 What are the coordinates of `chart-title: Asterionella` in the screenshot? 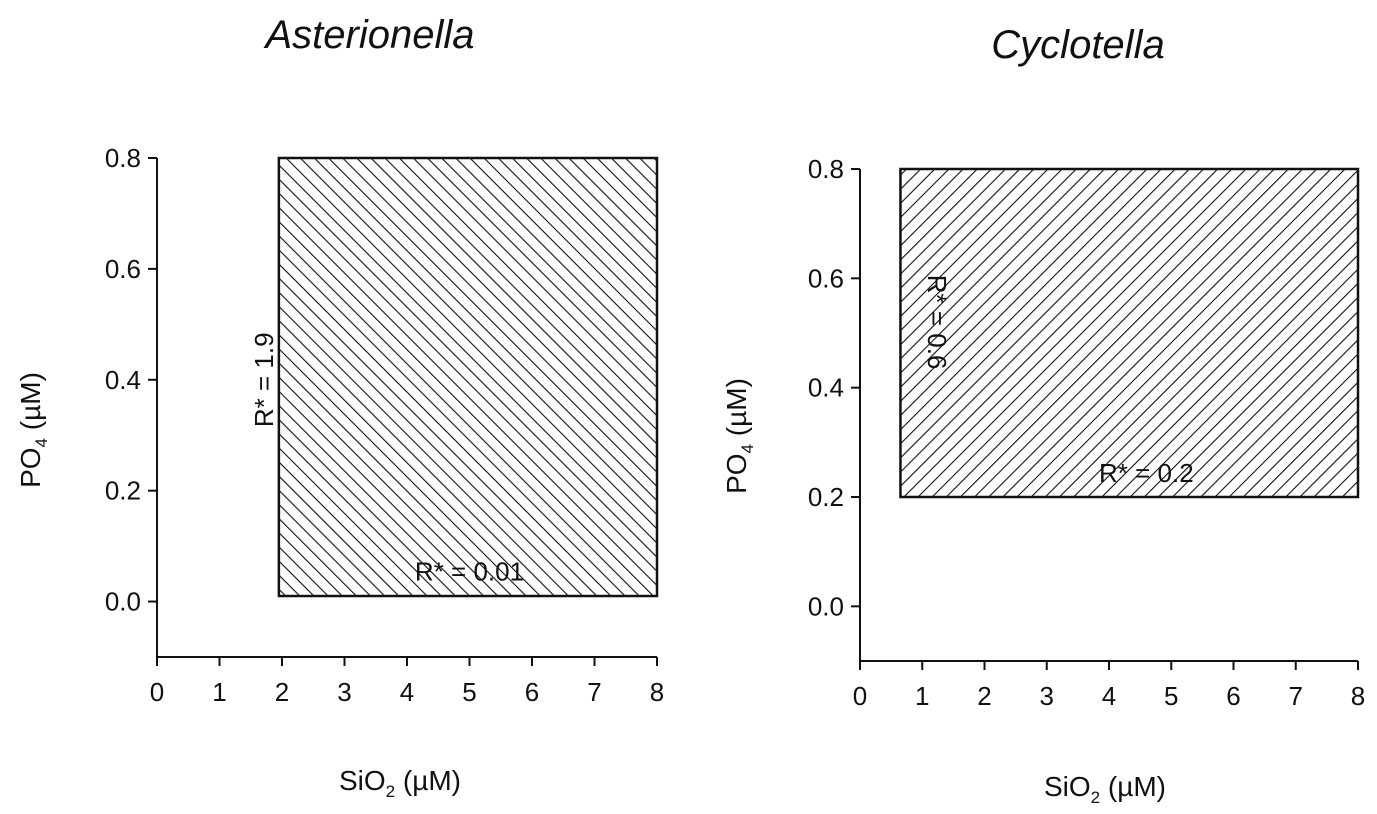 It's located at (368, 35).